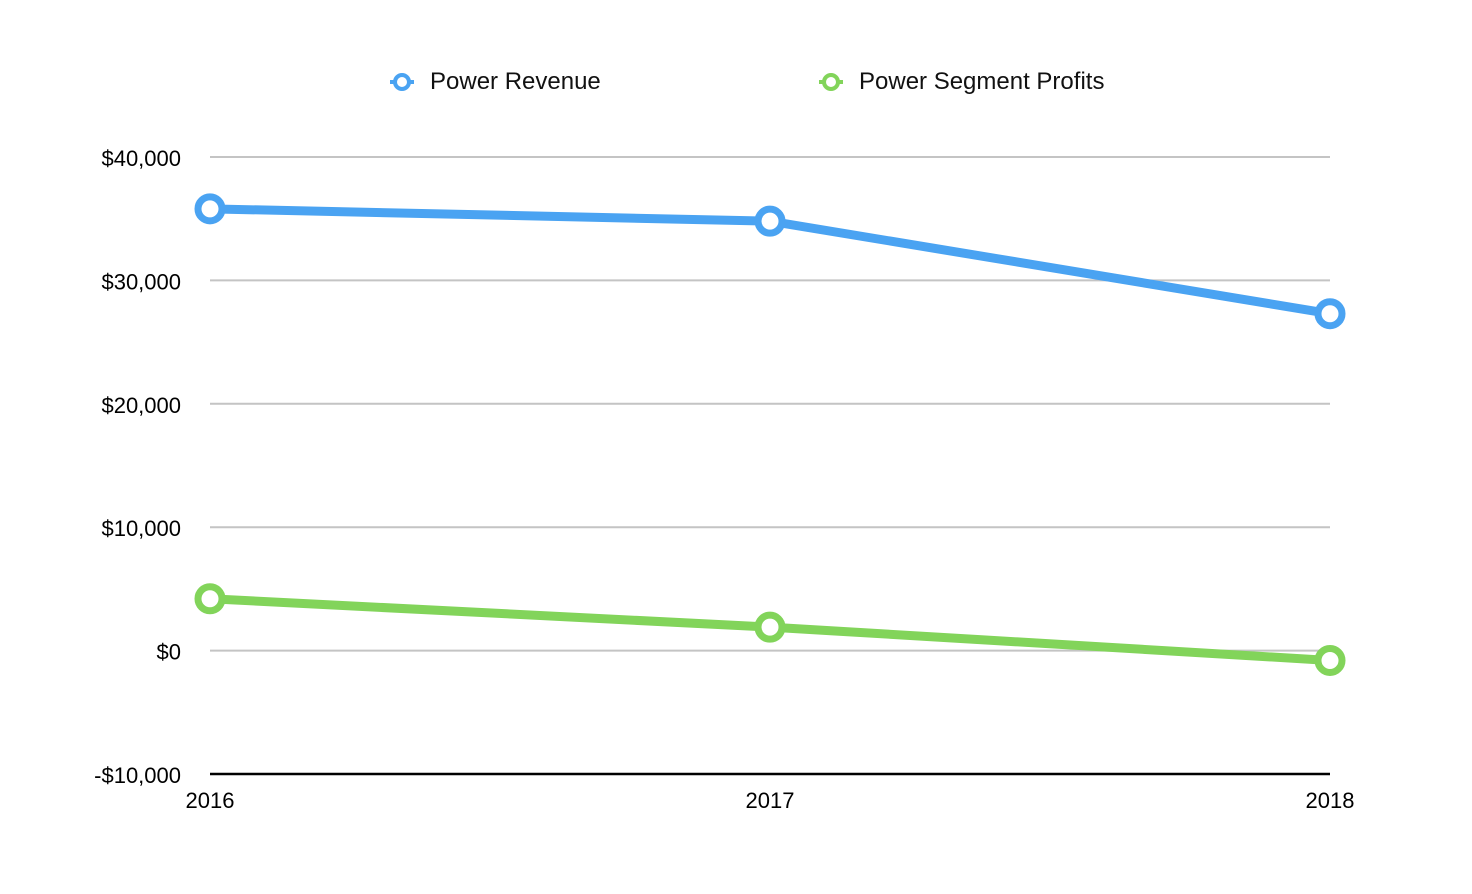 The height and width of the screenshot is (894, 1472). I want to click on y-tick-label: $0, so click(169, 652).